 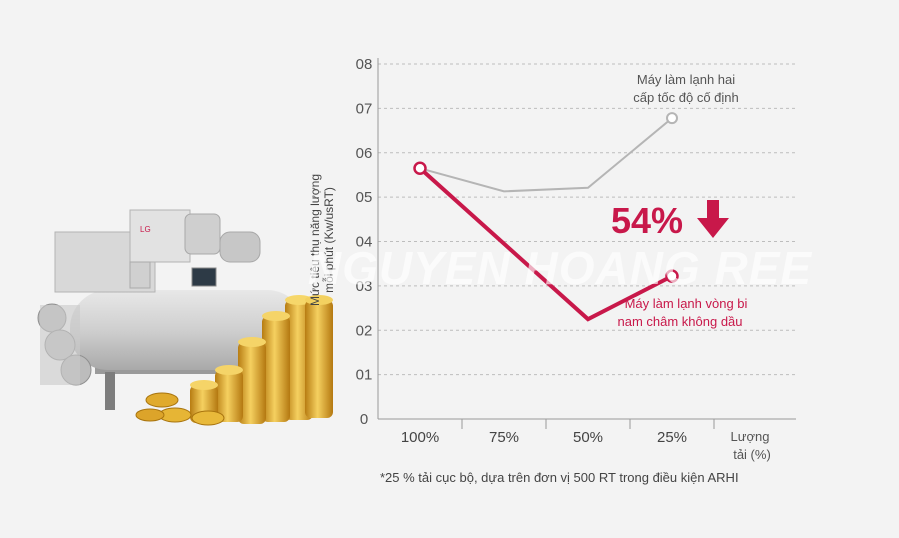 What do you see at coordinates (364, 375) in the screenshot?
I see `y-tick-label: 01` at bounding box center [364, 375].